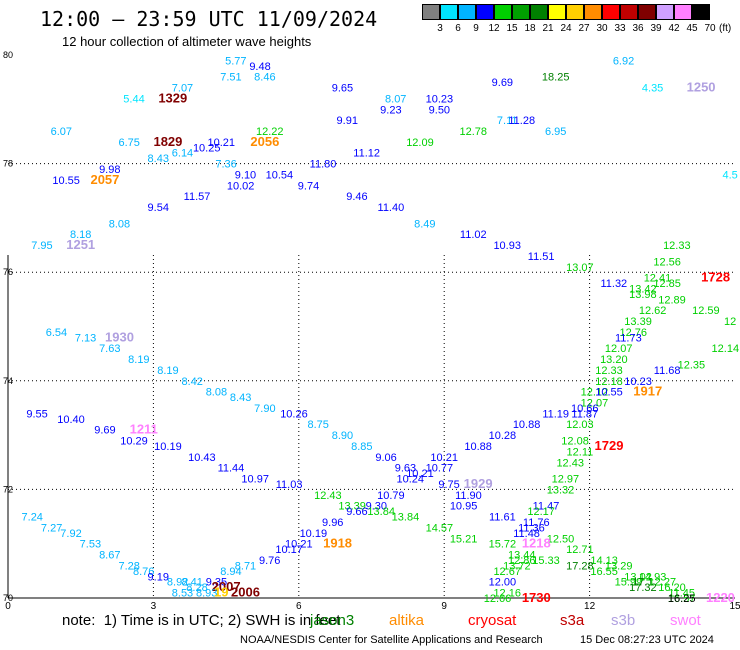  Describe the element at coordinates (580, 268) in the screenshot. I see `wave-height-point: 13.07` at that location.